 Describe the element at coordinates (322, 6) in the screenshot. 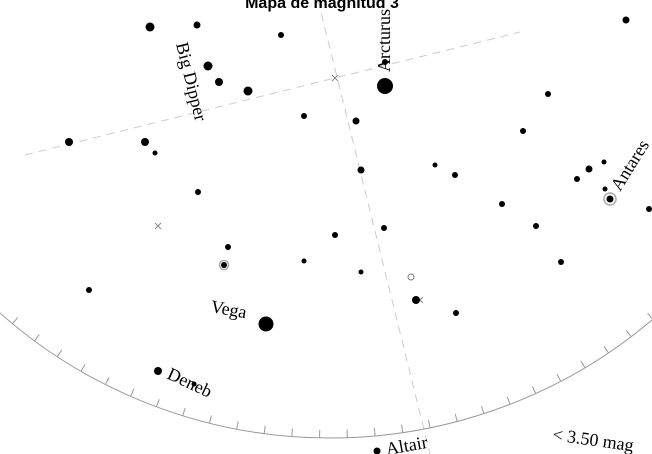

I see `map-title: Mapa de magnitud 3` at that location.